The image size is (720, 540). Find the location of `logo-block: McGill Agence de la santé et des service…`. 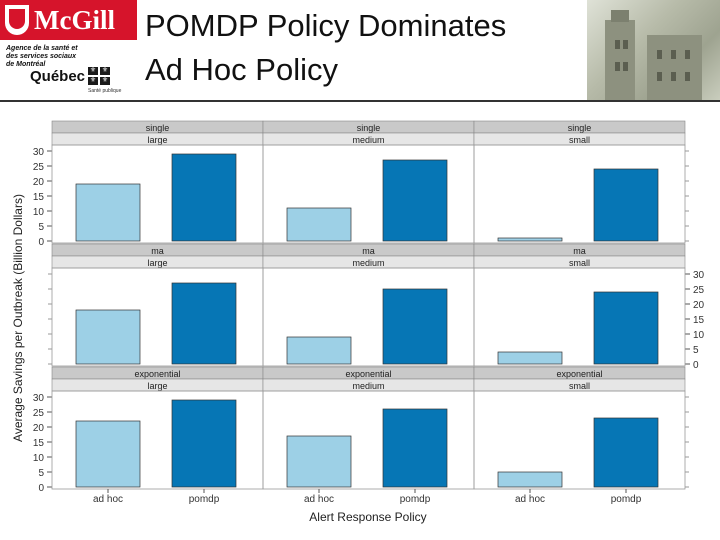

logo-block: McGill Agence de la santé et des service… is located at coordinates (68, 50).